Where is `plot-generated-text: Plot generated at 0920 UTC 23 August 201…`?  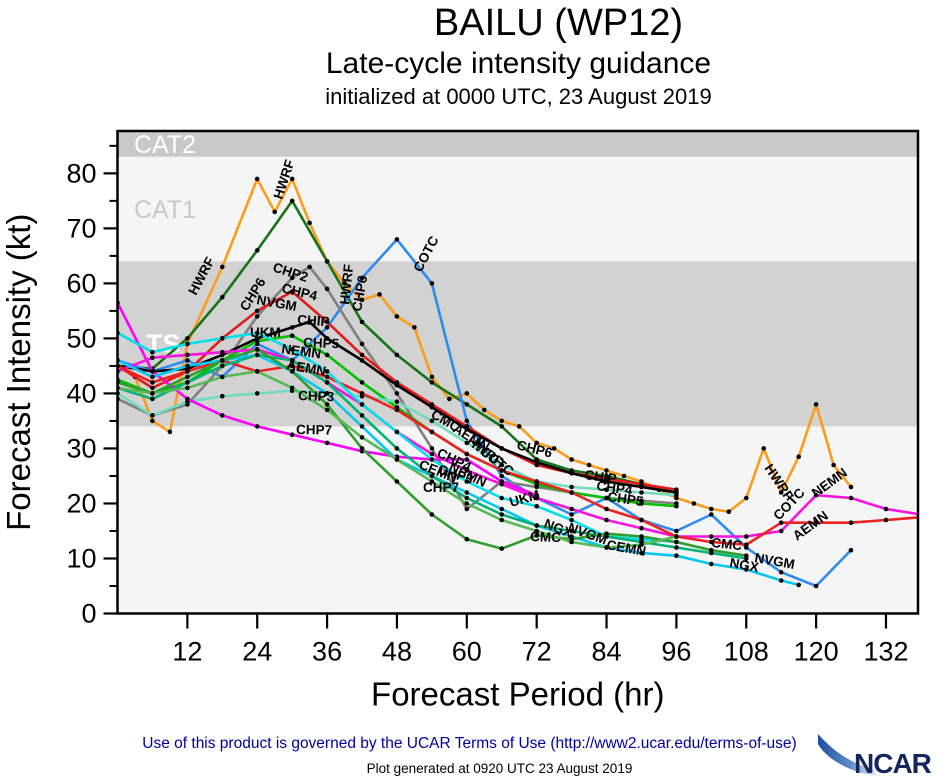 plot-generated-text: Plot generated at 0920 UTC 23 August 201… is located at coordinates (499, 768).